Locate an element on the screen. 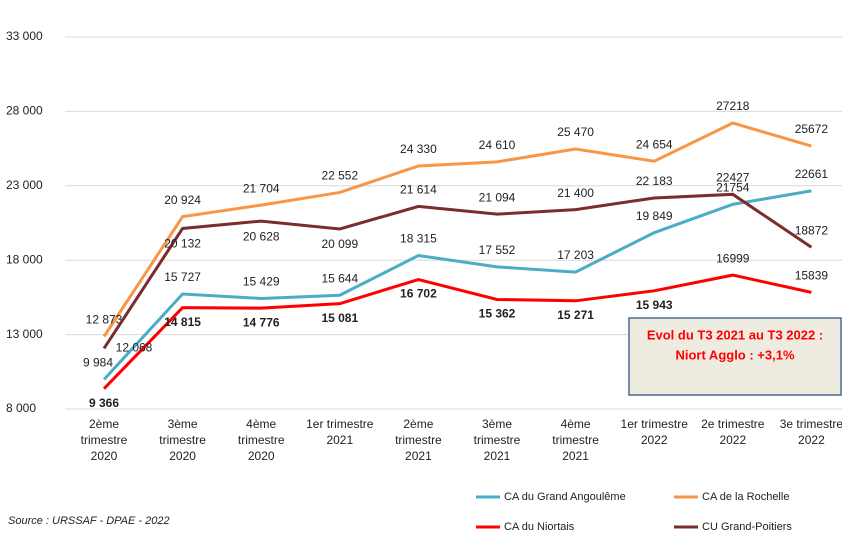 This screenshot has height=535, width=842. data-label: 15 271 is located at coordinates (575, 315).